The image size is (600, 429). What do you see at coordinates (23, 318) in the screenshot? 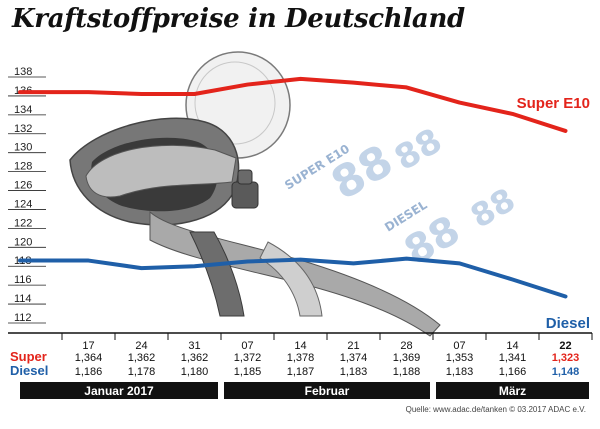
I see `y-tick-label: 112` at bounding box center [23, 318].